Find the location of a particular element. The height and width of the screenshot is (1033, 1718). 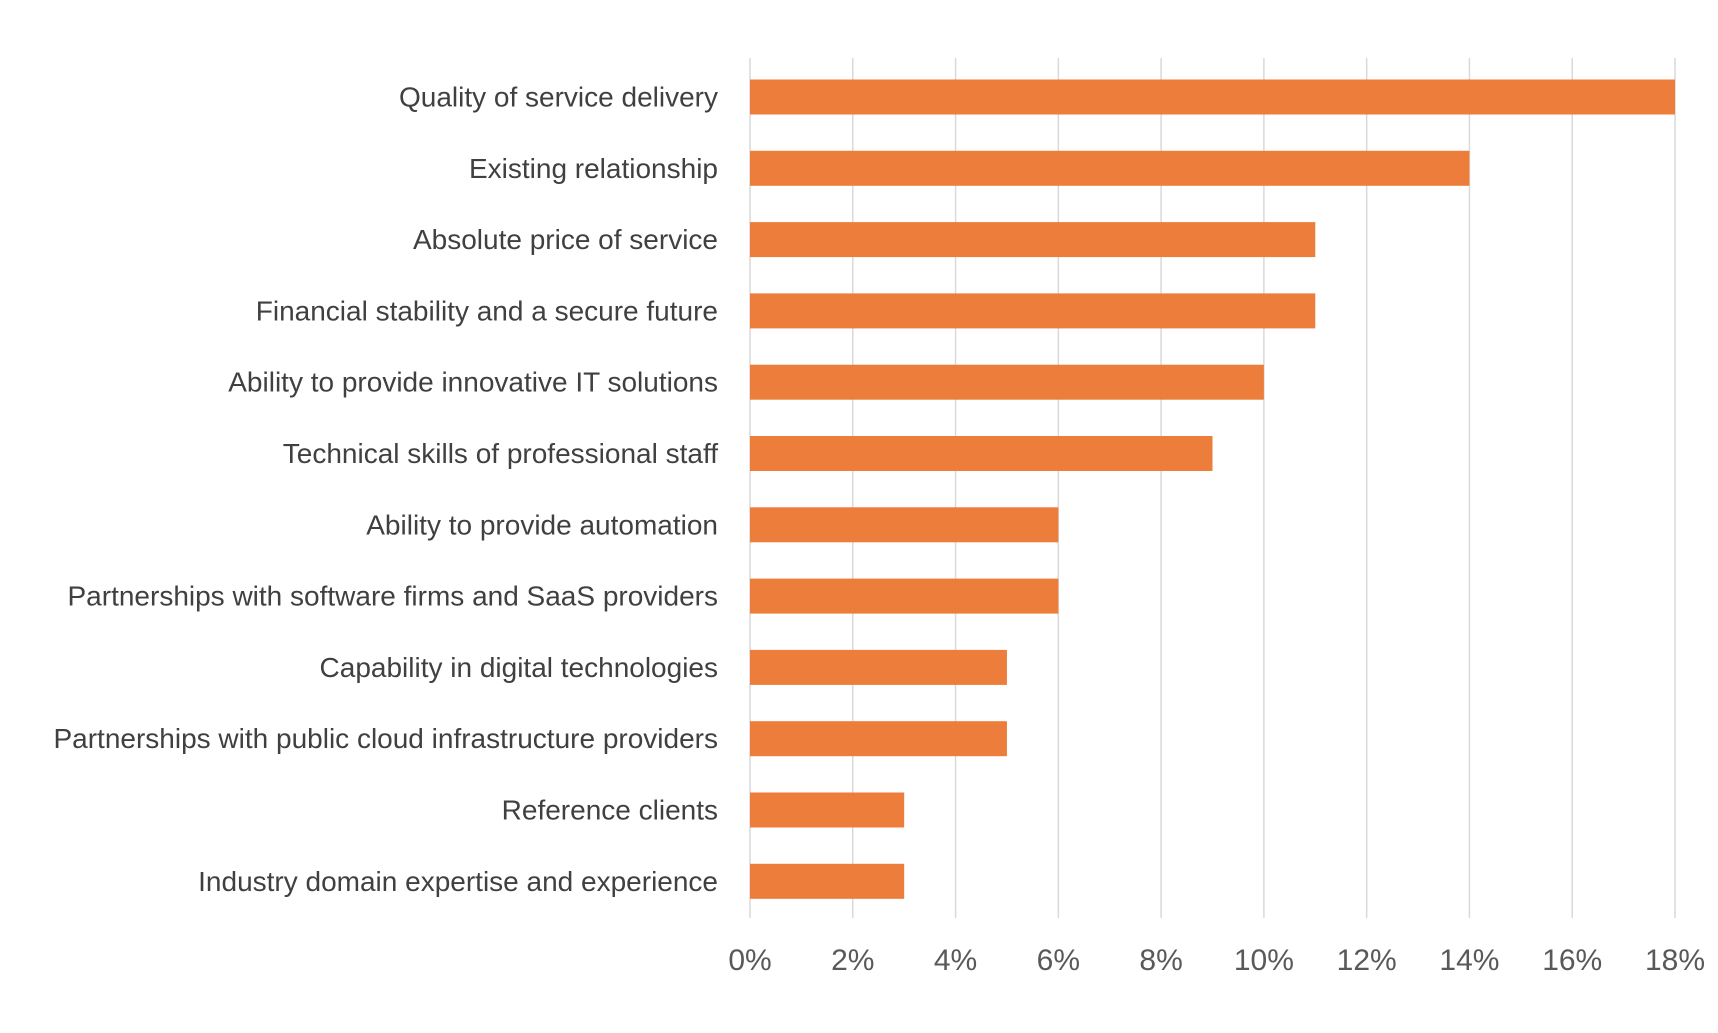

category-label: Financial stability and a secure future is located at coordinates (487, 310).